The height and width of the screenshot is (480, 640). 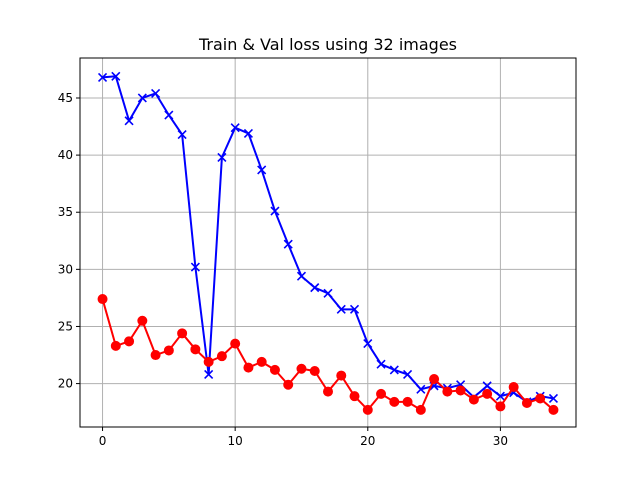 What do you see at coordinates (103, 441) in the screenshot?
I see `x-tick-label: 0` at bounding box center [103, 441].